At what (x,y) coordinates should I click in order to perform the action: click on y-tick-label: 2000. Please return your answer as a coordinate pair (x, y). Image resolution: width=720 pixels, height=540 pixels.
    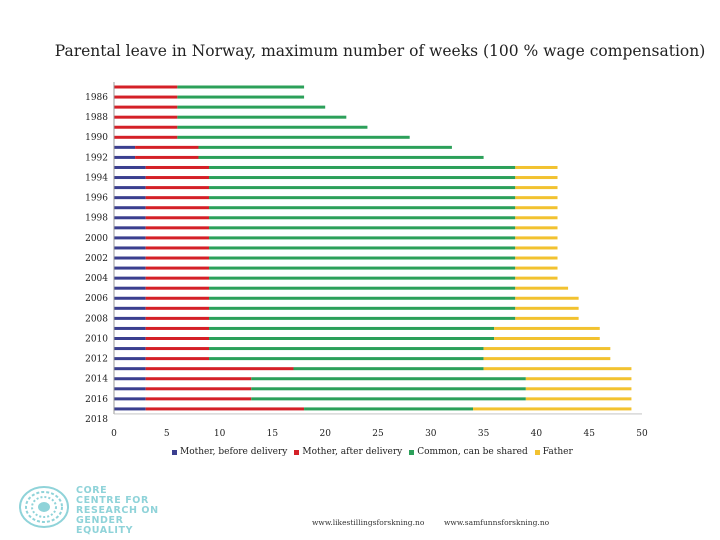
    Looking at the image, I should click on (96, 239).